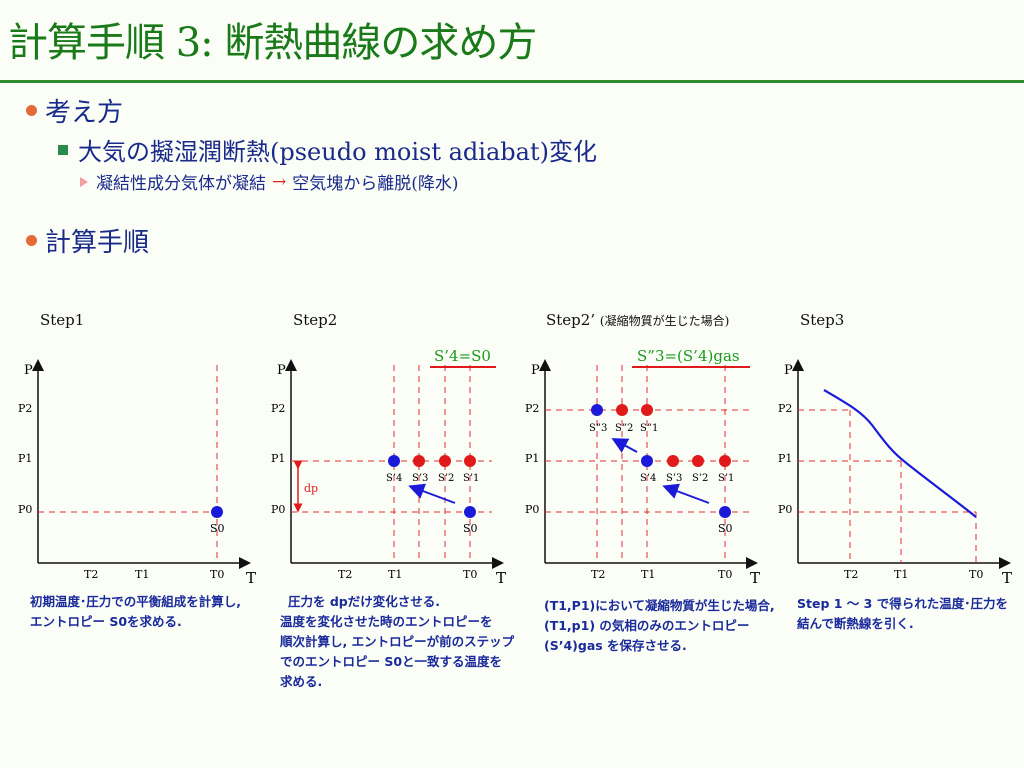 Image resolution: width=1024 pixels, height=768 pixels. What do you see at coordinates (659, 605) in the screenshot?
I see `caption-line: (T1,P1)において凝縮物質が生じた場合,` at bounding box center [659, 605].